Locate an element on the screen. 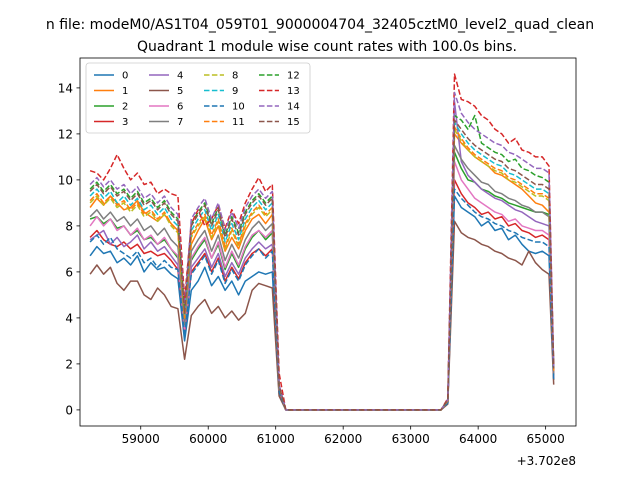 The width and height of the screenshot is (640, 480). y-tick-label: 4 is located at coordinates (69, 318).